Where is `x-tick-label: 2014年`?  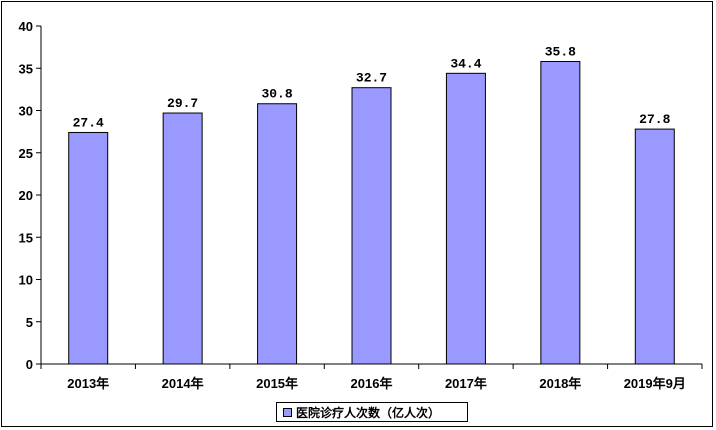 x-tick-label: 2014年 is located at coordinates (183, 383).